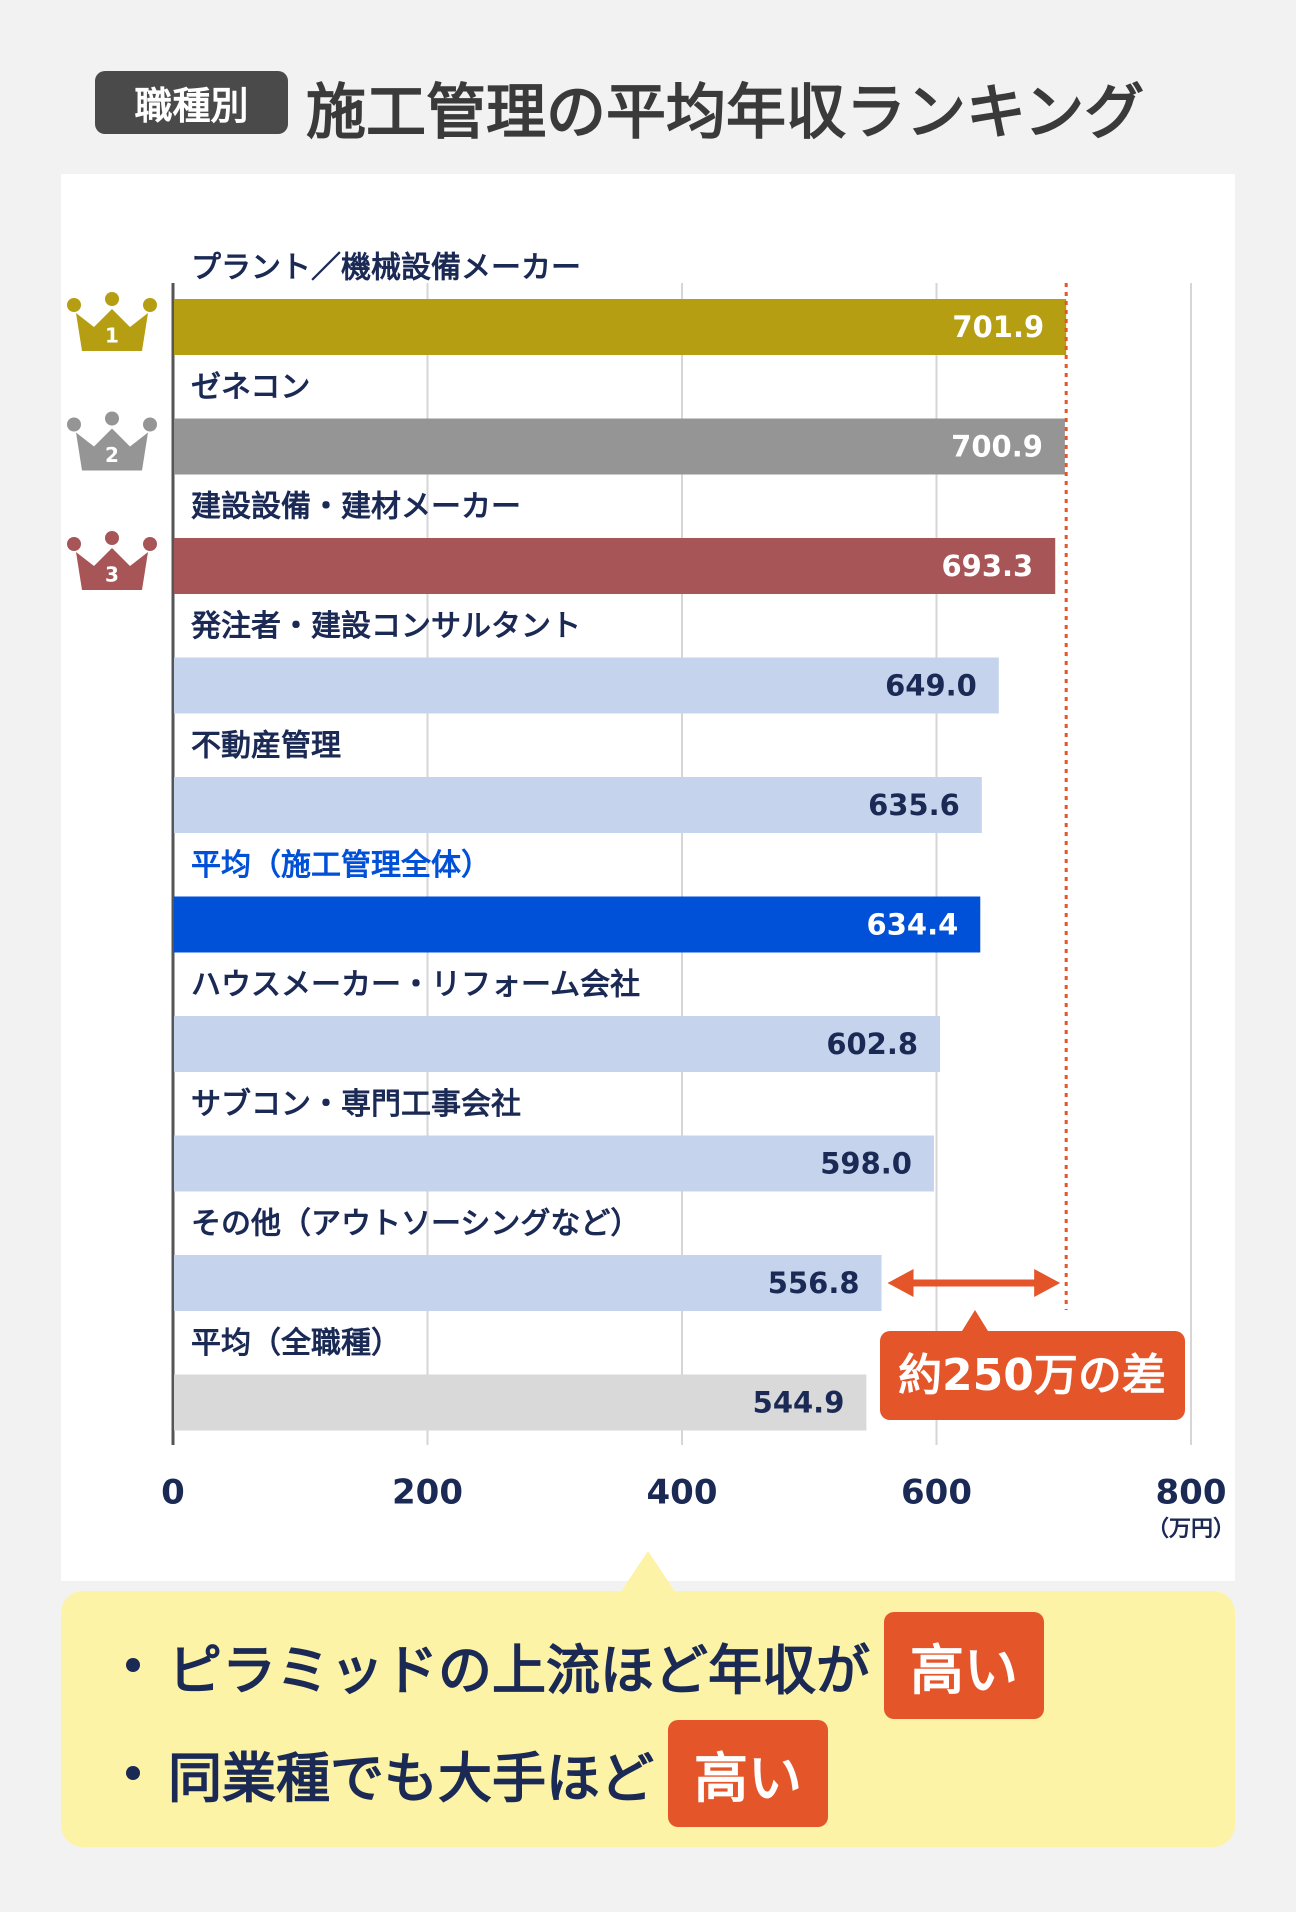 Image resolution: width=1296 pixels, height=1912 pixels. I want to click on crown: 2, so click(112, 441).